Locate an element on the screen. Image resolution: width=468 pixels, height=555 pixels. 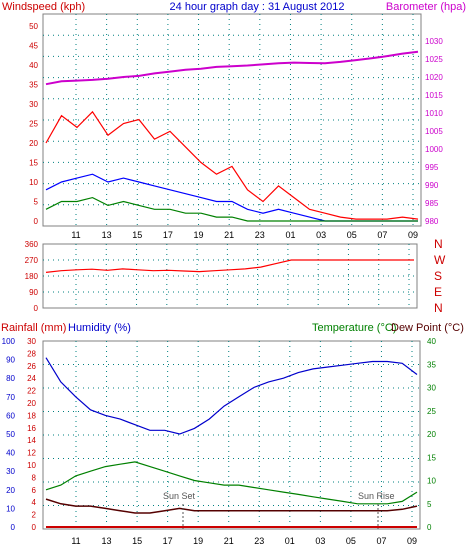
y-tick-label: 1000 is located at coordinates (434, 149).